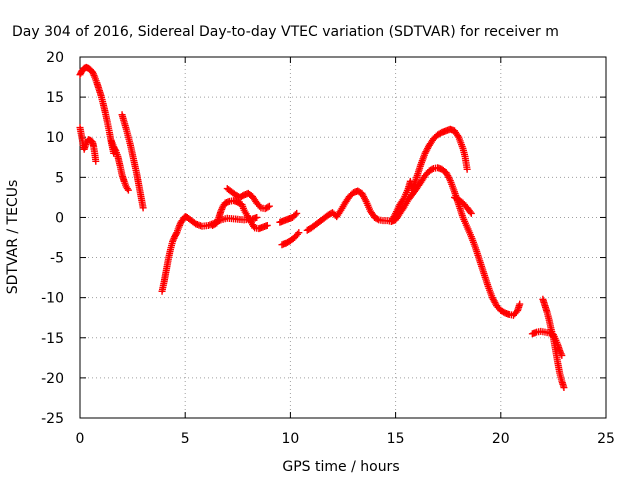 Image resolution: width=640 pixels, height=480 pixels. What do you see at coordinates (55, 98) in the screenshot?
I see `y-tick-label: 15` at bounding box center [55, 98].